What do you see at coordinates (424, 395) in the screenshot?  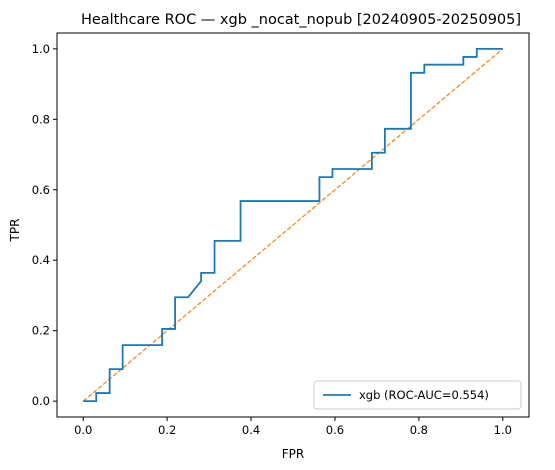 I see `legend-label-xgb: xgb (ROC-AUC=0.554)` at bounding box center [424, 395].